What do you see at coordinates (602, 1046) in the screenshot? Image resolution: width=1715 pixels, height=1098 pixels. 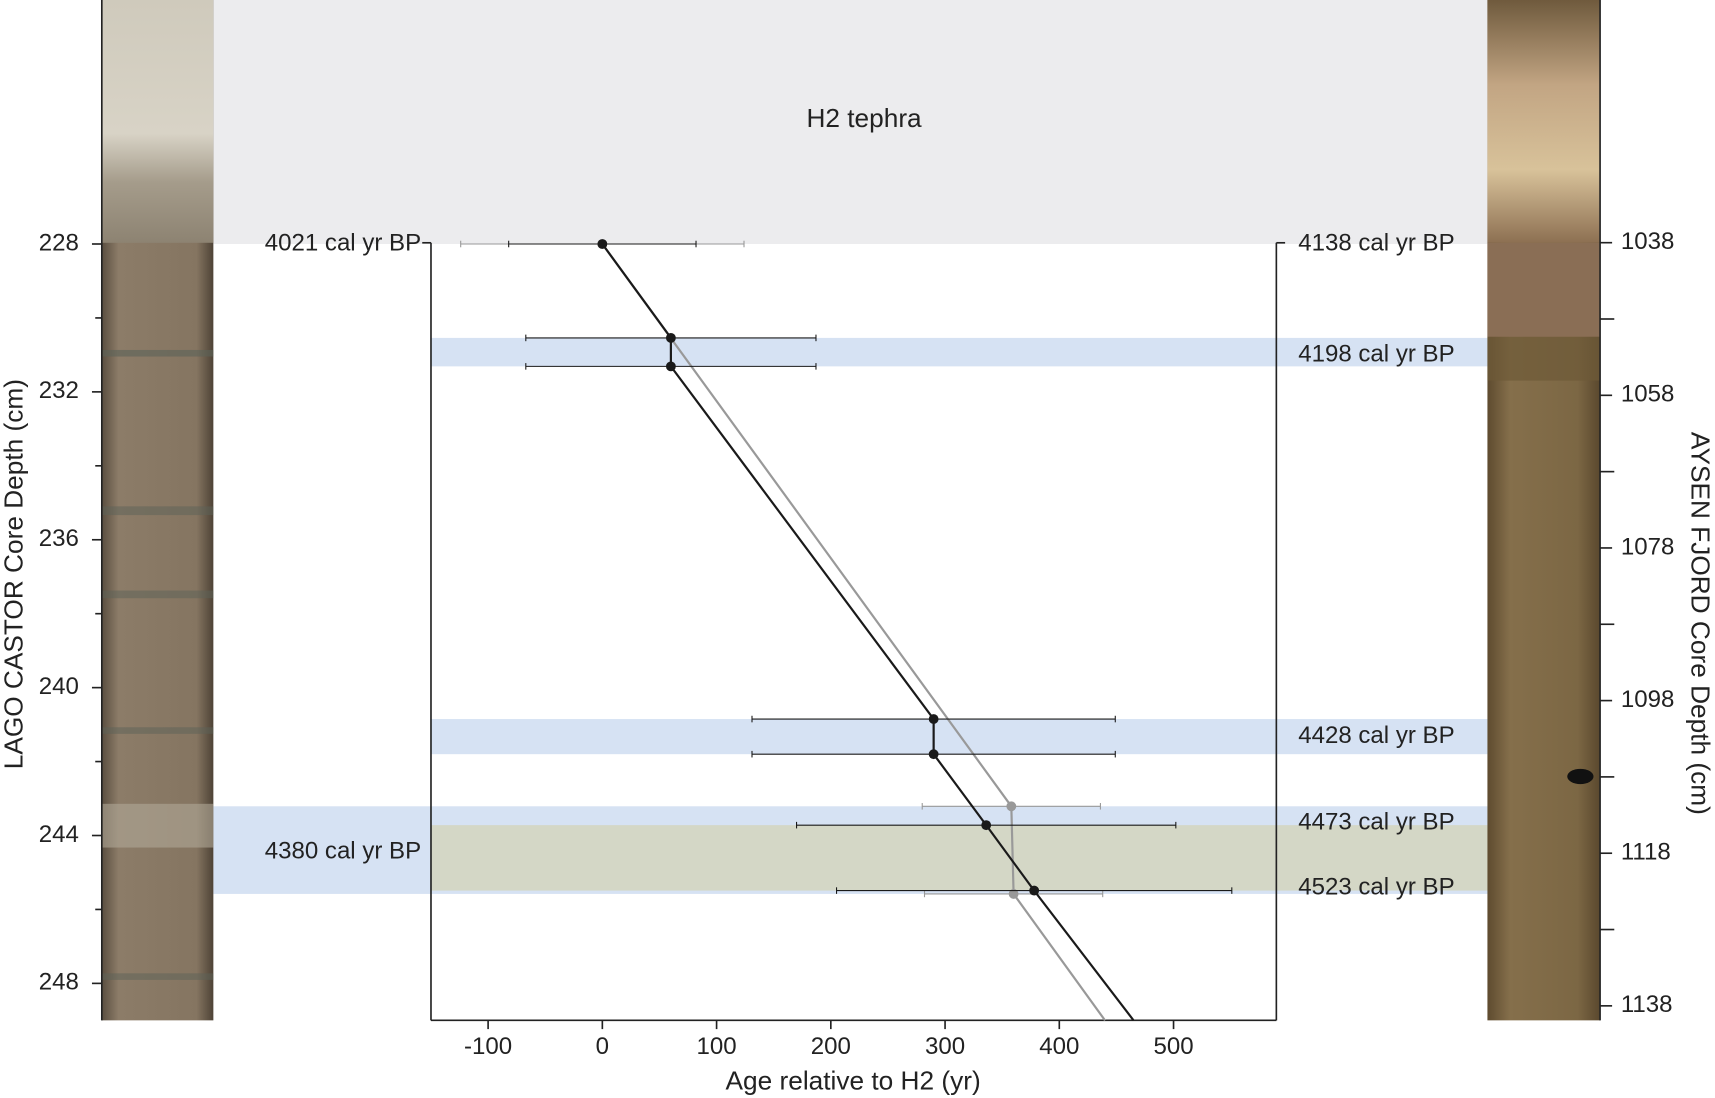 I see `x-tick-label: 0` at bounding box center [602, 1046].